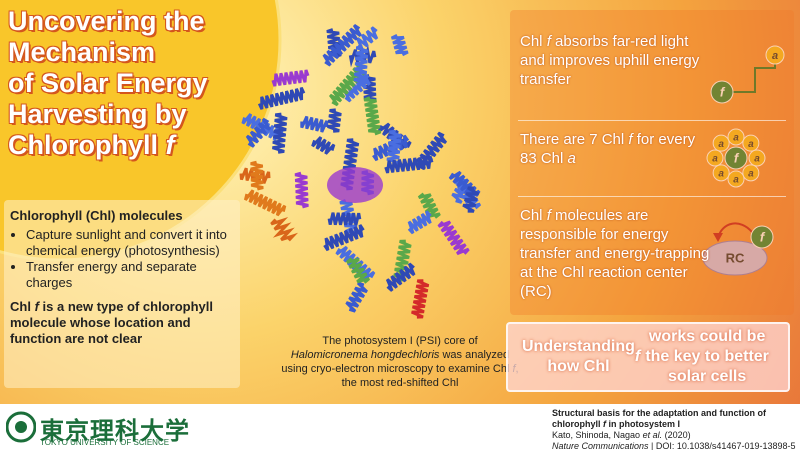 The image size is (800, 450). I want to click on energy-step, so click(753, 75).